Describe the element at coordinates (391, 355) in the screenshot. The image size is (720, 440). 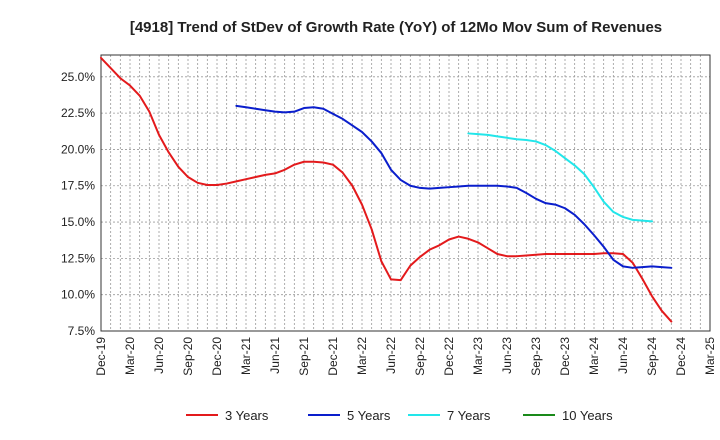
I see `x-tick-label: Jun-22` at that location.